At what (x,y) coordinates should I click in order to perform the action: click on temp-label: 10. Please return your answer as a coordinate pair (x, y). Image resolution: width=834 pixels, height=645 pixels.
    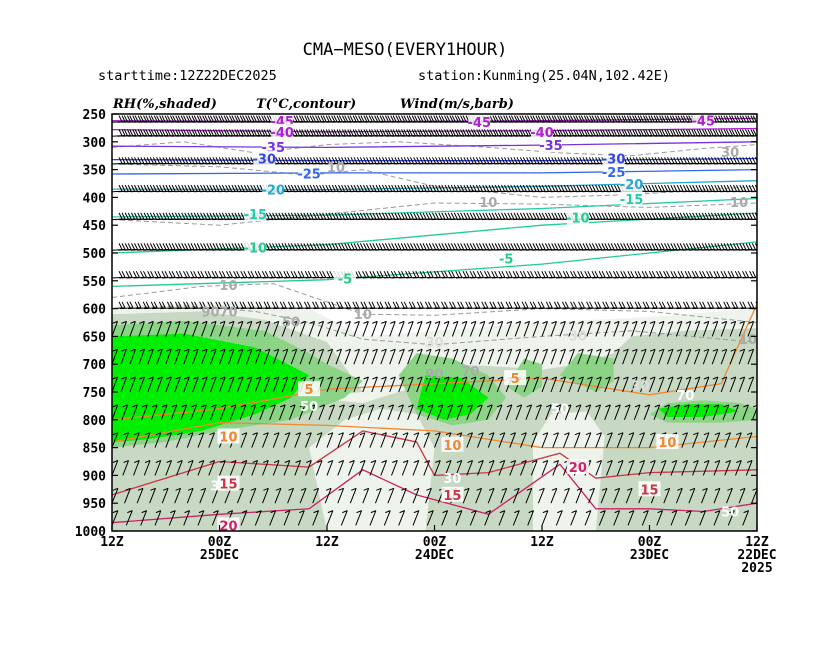
    Looking at the image, I should click on (667, 443).